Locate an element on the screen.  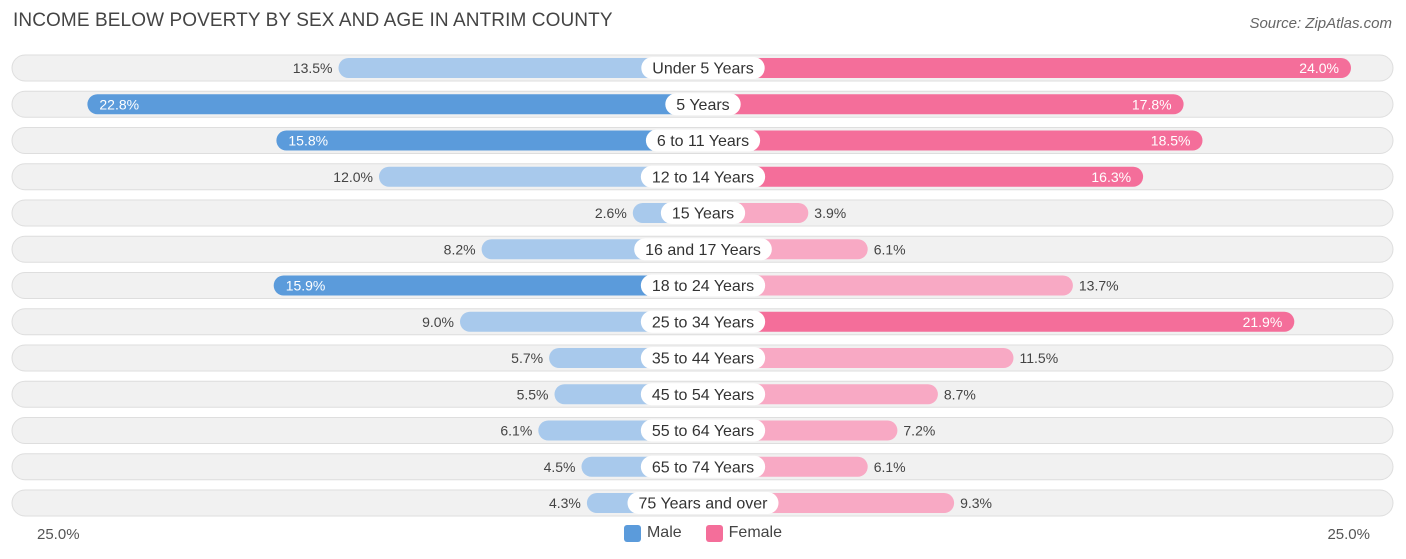
bar-row-under-5-years: 13.5% 24.0% Under 5 Years is located at coordinates (702, 68).